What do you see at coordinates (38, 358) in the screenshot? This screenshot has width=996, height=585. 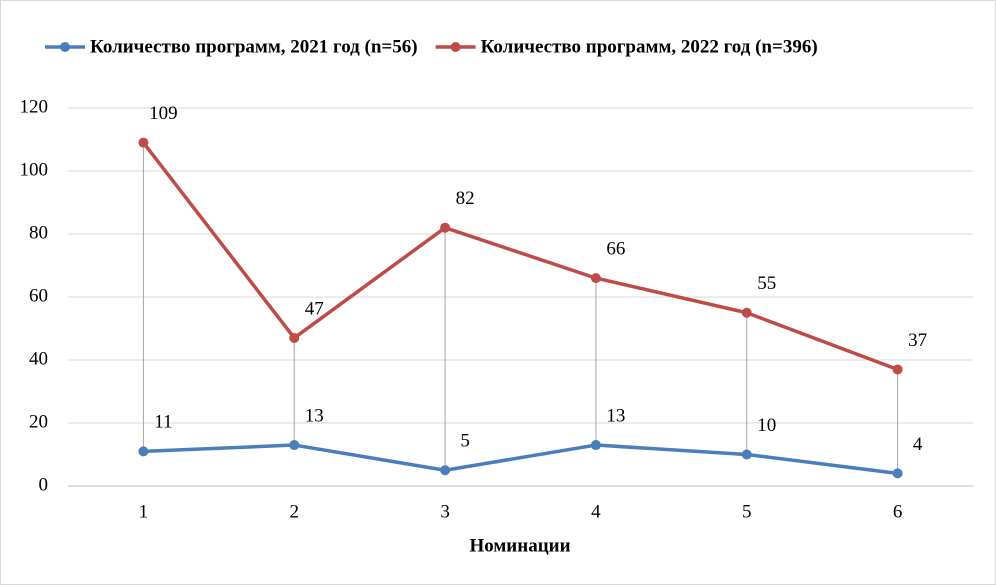 I see `y-tick-label: 40` at bounding box center [38, 358].